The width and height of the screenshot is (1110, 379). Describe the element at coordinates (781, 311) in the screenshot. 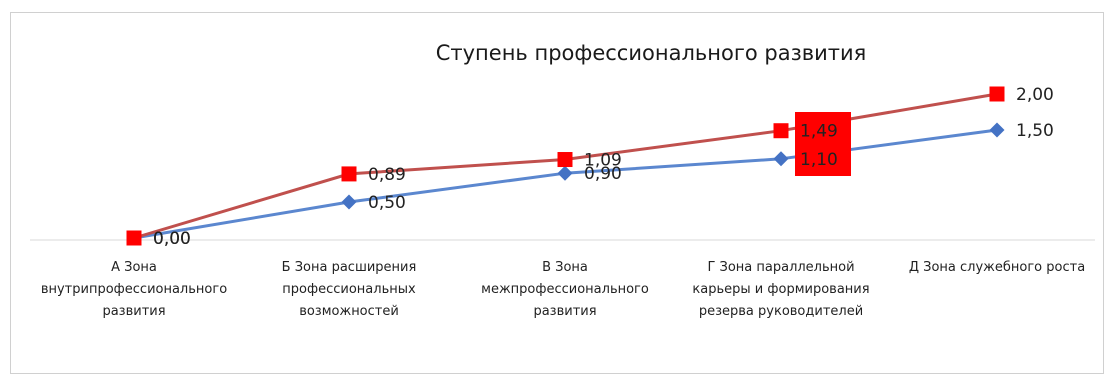

I see `x-tick-label-line: резерва руководителей` at that location.